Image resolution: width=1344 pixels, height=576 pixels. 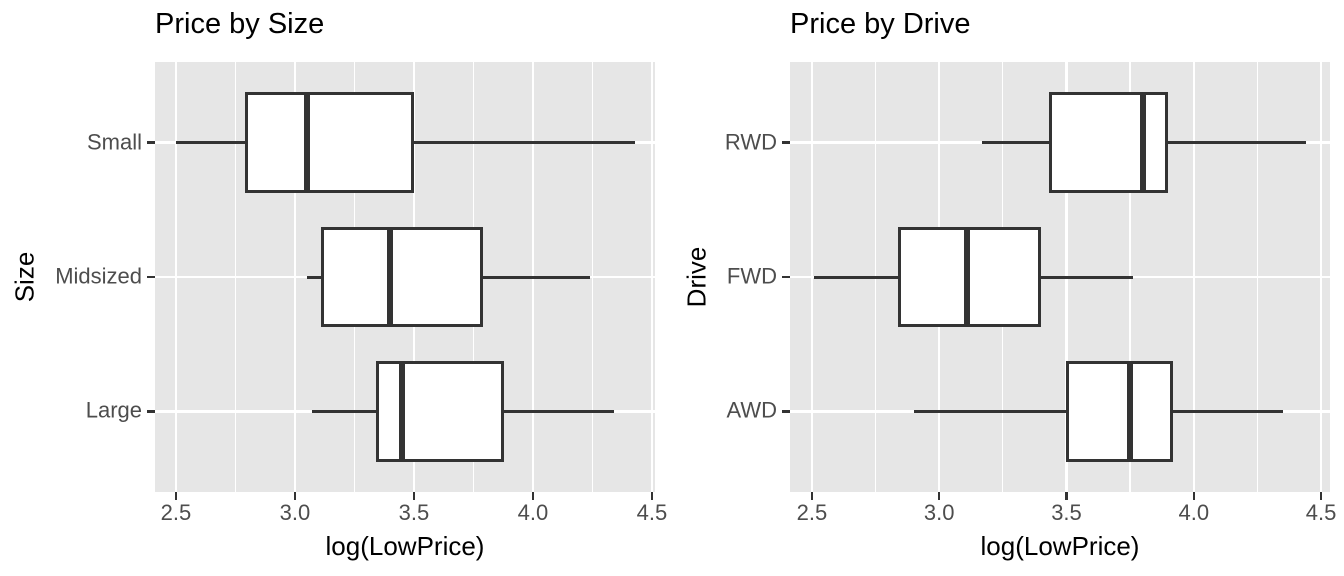 I want to click on boxplot-median-midsized, so click(x=390, y=277).